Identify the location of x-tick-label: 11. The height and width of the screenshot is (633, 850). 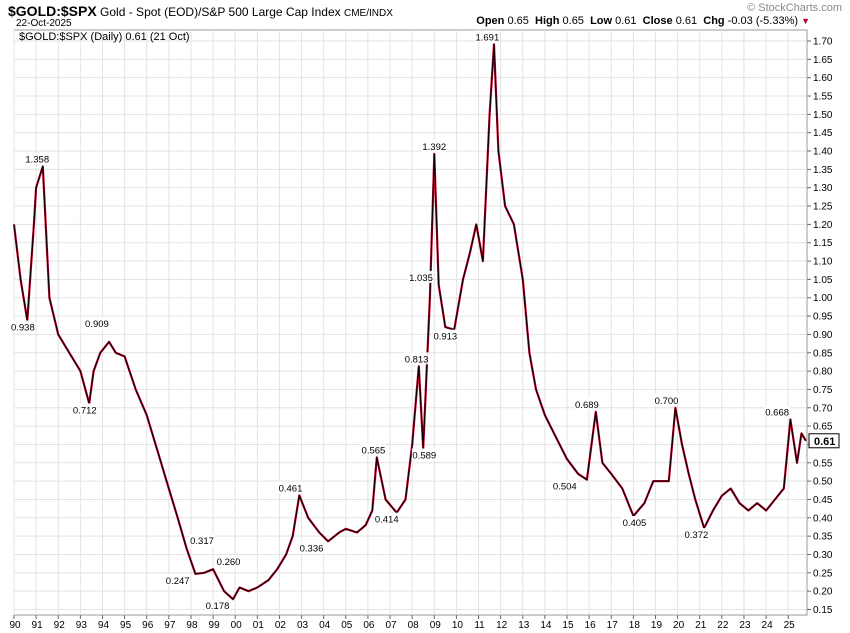
(479, 625).